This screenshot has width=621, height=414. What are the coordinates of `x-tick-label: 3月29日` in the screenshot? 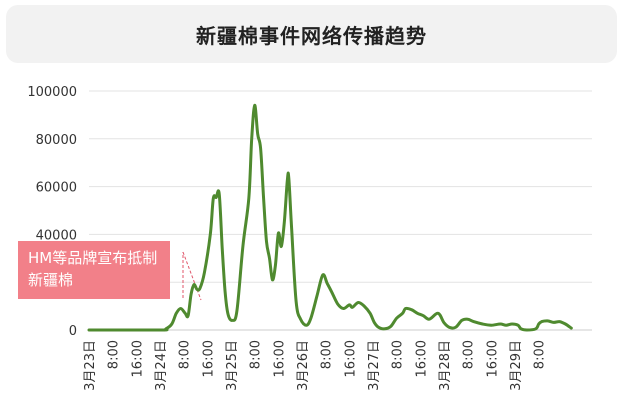 It's located at (516, 365).